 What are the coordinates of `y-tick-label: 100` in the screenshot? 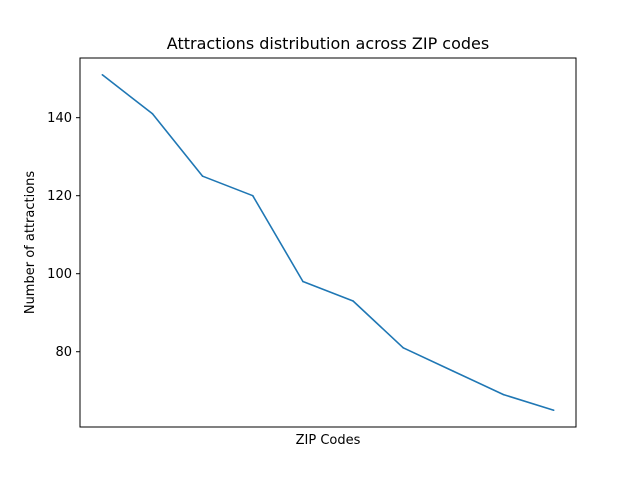 It's located at (59, 274).